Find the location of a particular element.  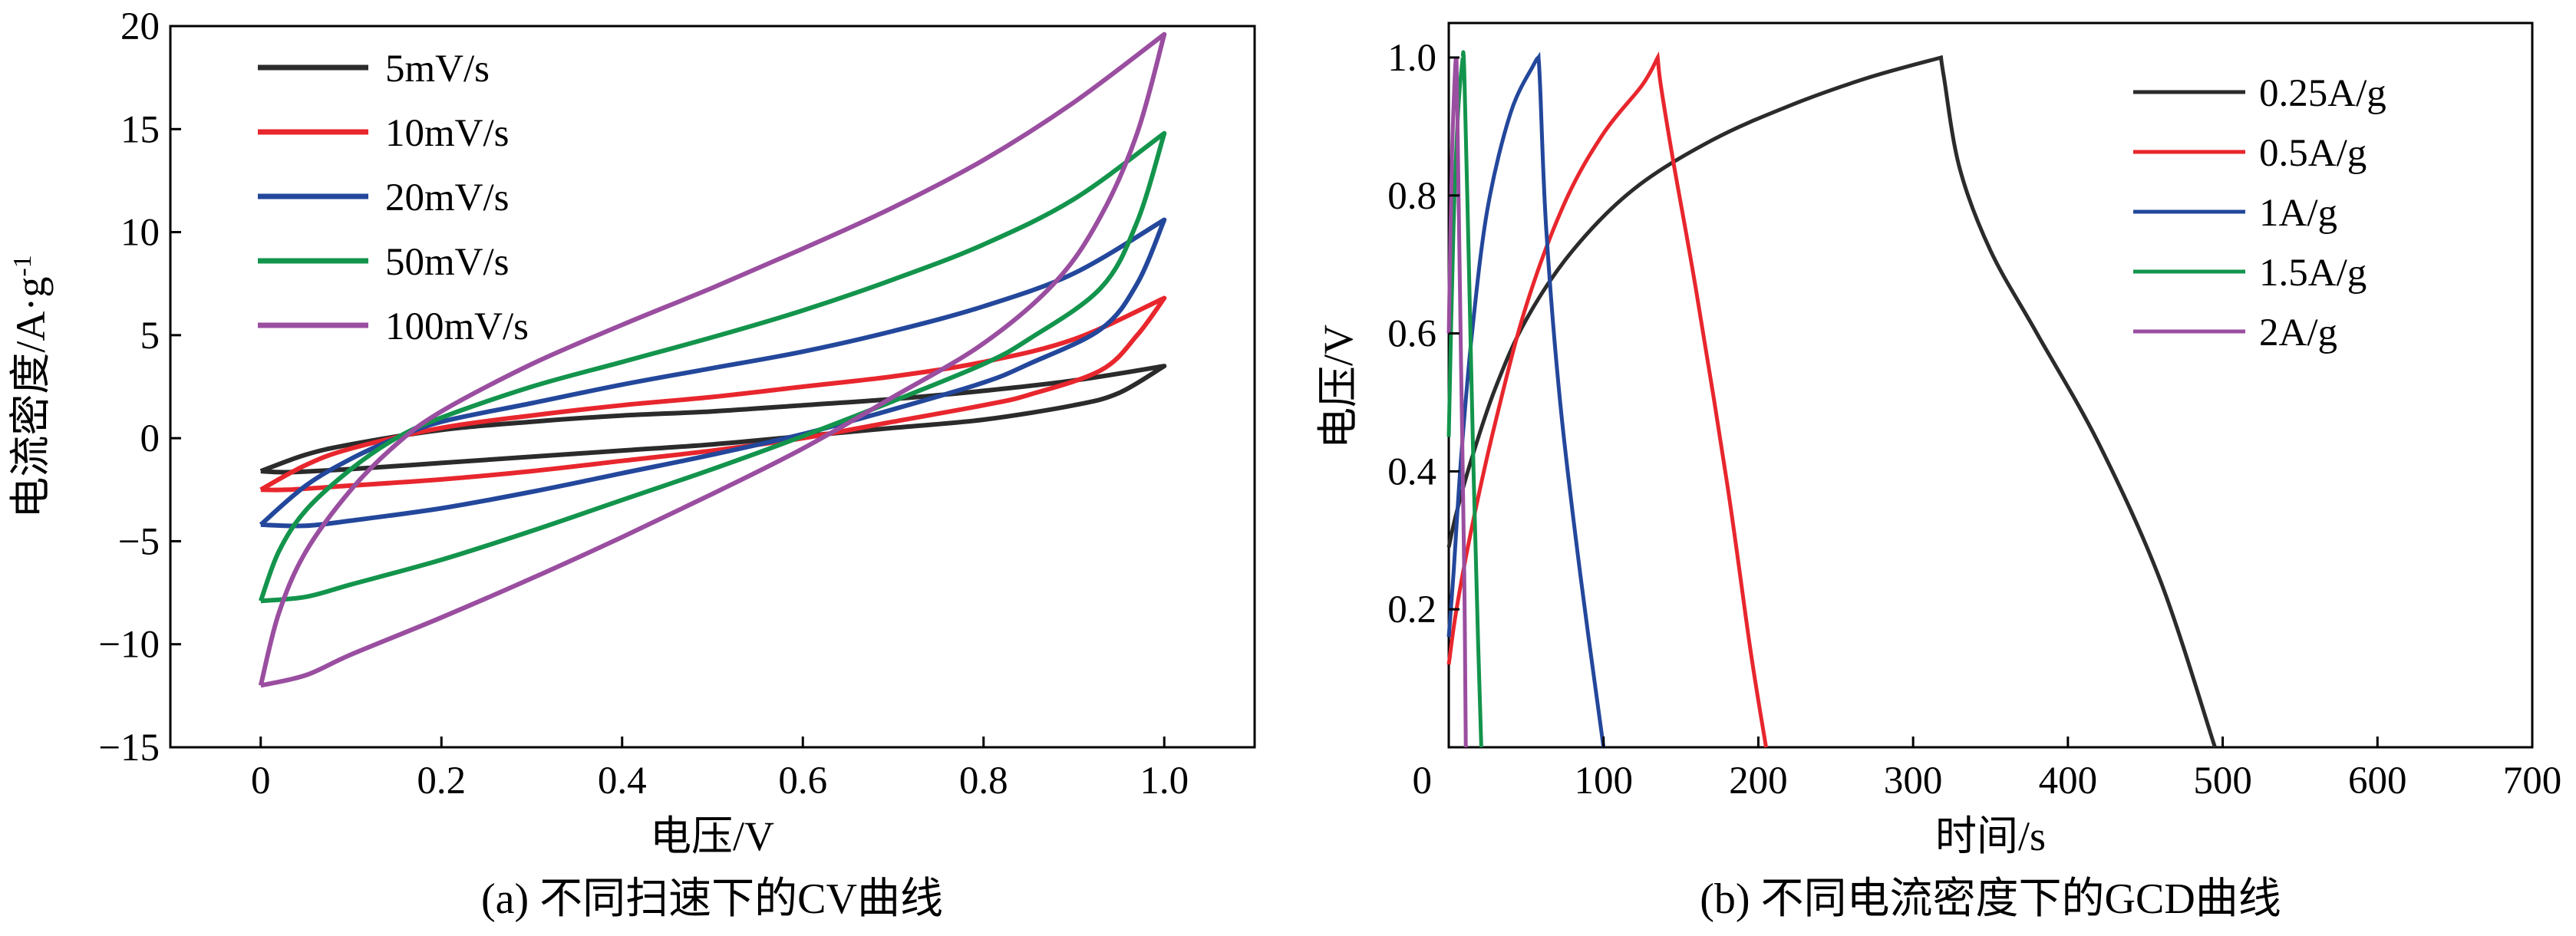

cv-curve-20mv-s is located at coordinates (713, 373).